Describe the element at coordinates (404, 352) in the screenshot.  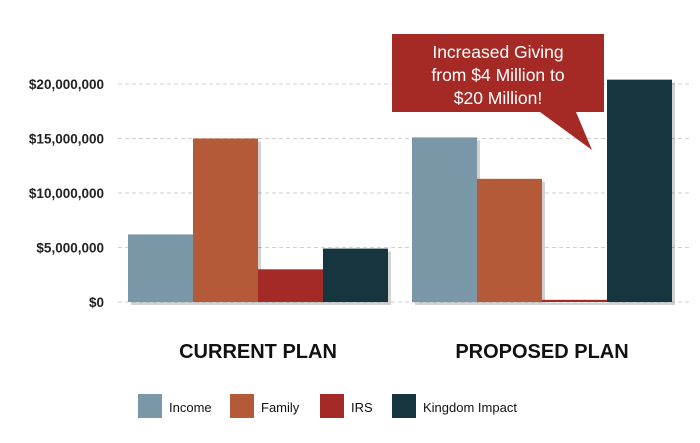
I see `x-axis-categories: CURRENT PLAN PROPOSED PLAN` at that location.